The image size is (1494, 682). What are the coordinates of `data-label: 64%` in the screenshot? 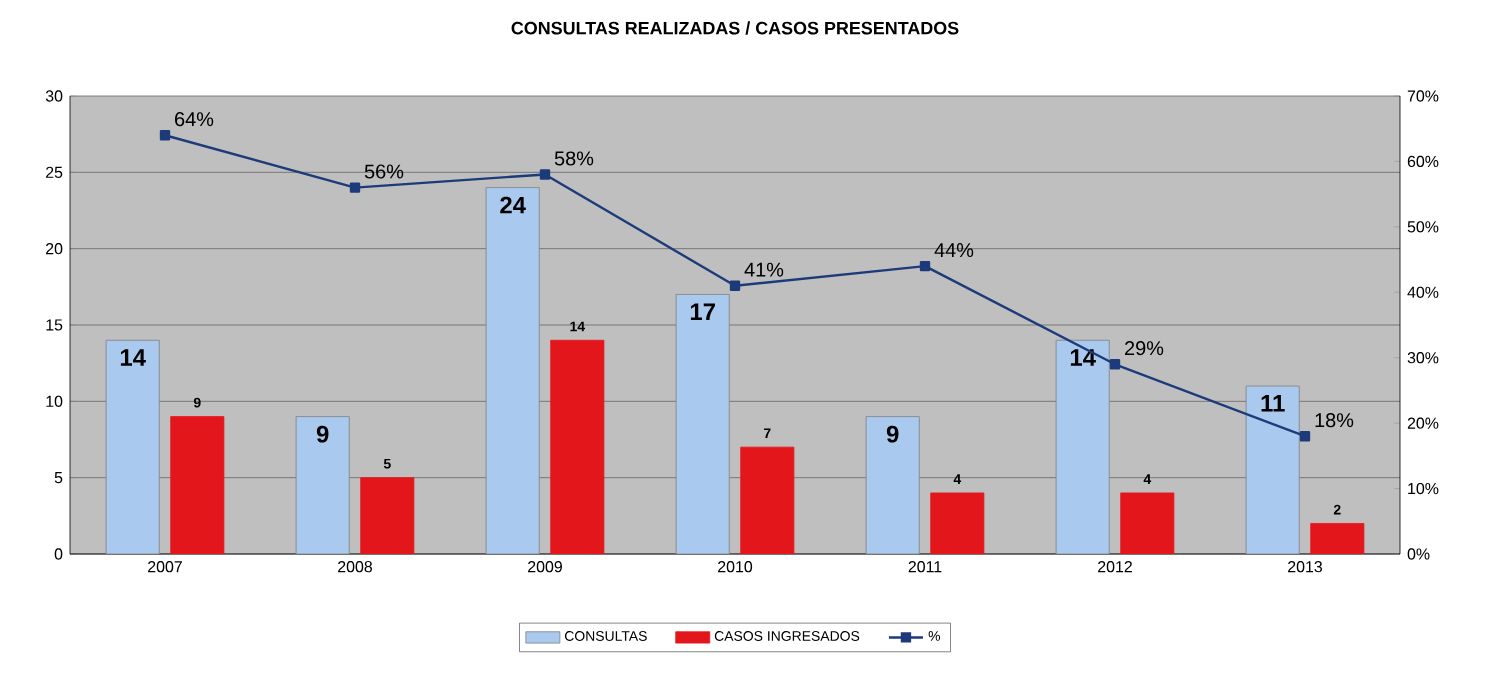 It's located at (194, 119).